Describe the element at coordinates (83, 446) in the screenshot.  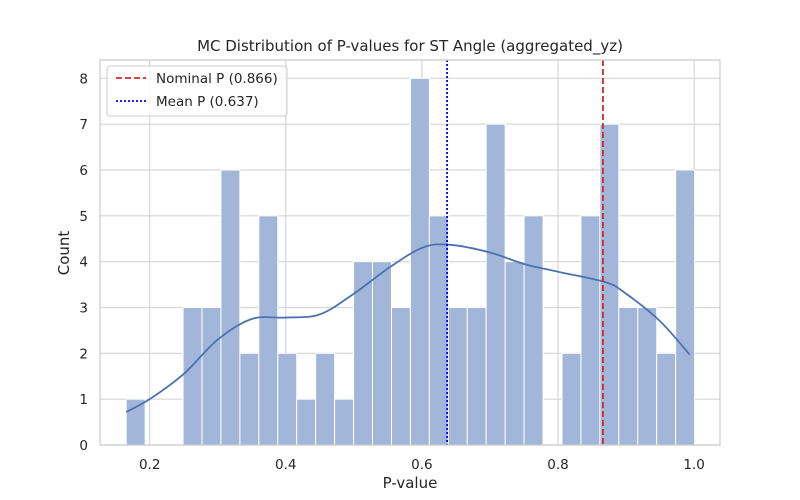
I see `y-tick-label: 0` at that location.